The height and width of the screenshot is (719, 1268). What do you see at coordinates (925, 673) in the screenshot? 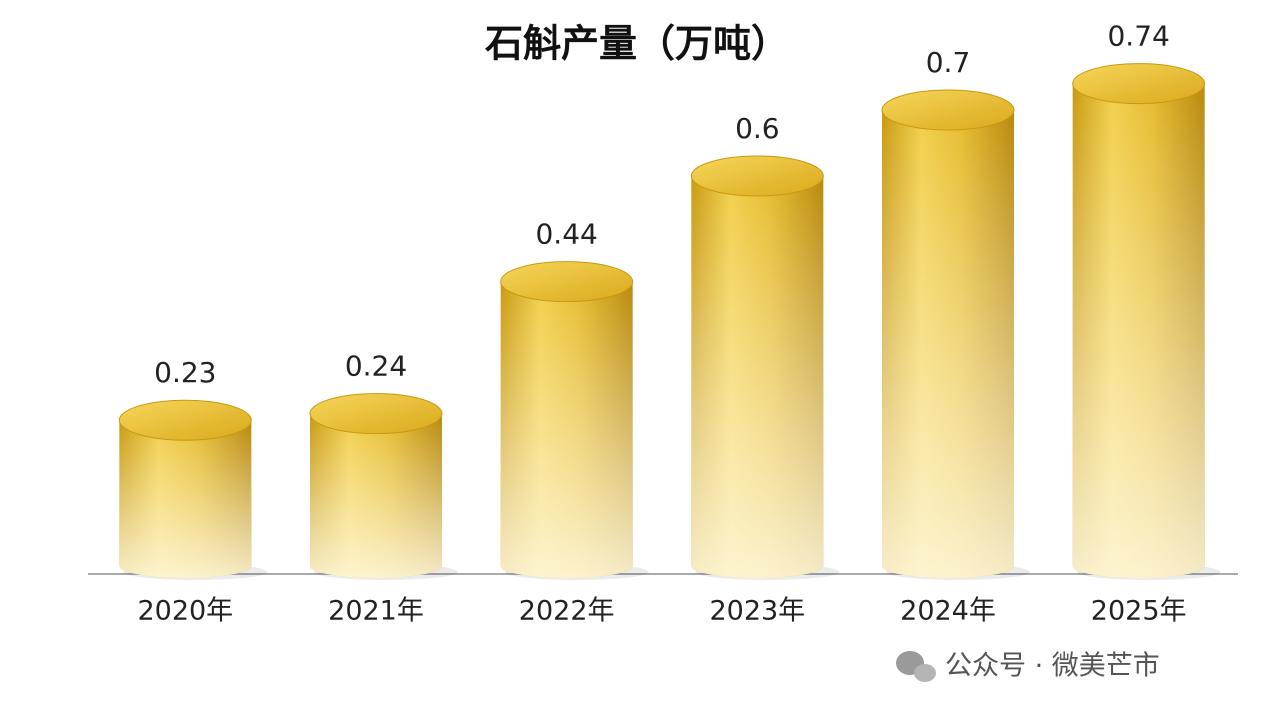
I see `wechat-icon` at bounding box center [925, 673].